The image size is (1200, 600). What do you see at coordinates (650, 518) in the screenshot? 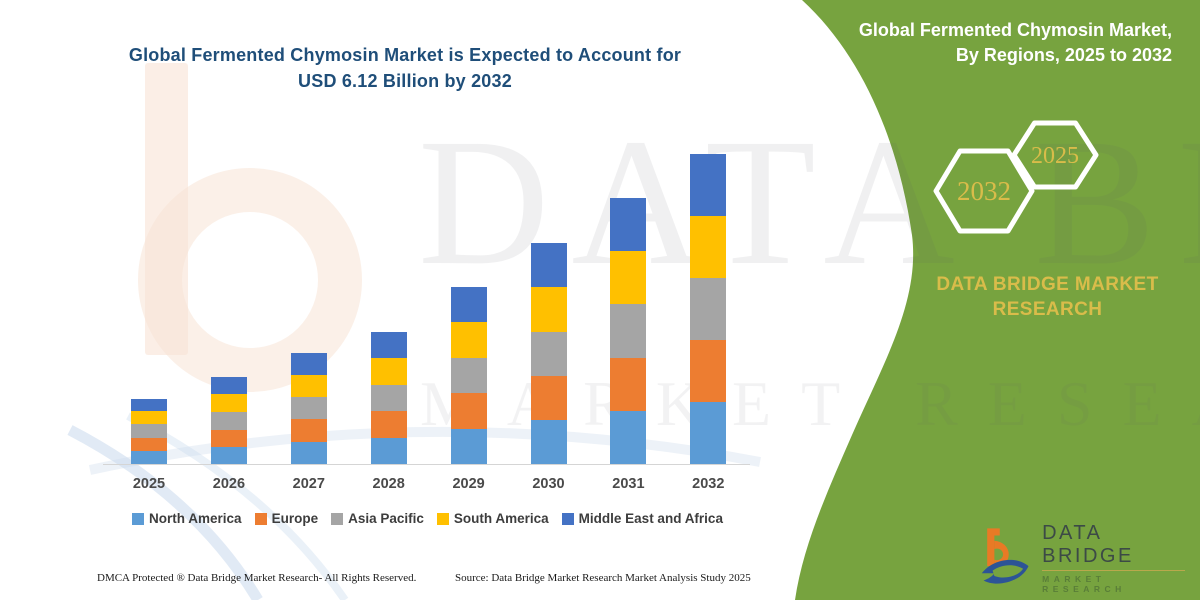
I see `legend-label: Middle East and Africa` at bounding box center [650, 518].